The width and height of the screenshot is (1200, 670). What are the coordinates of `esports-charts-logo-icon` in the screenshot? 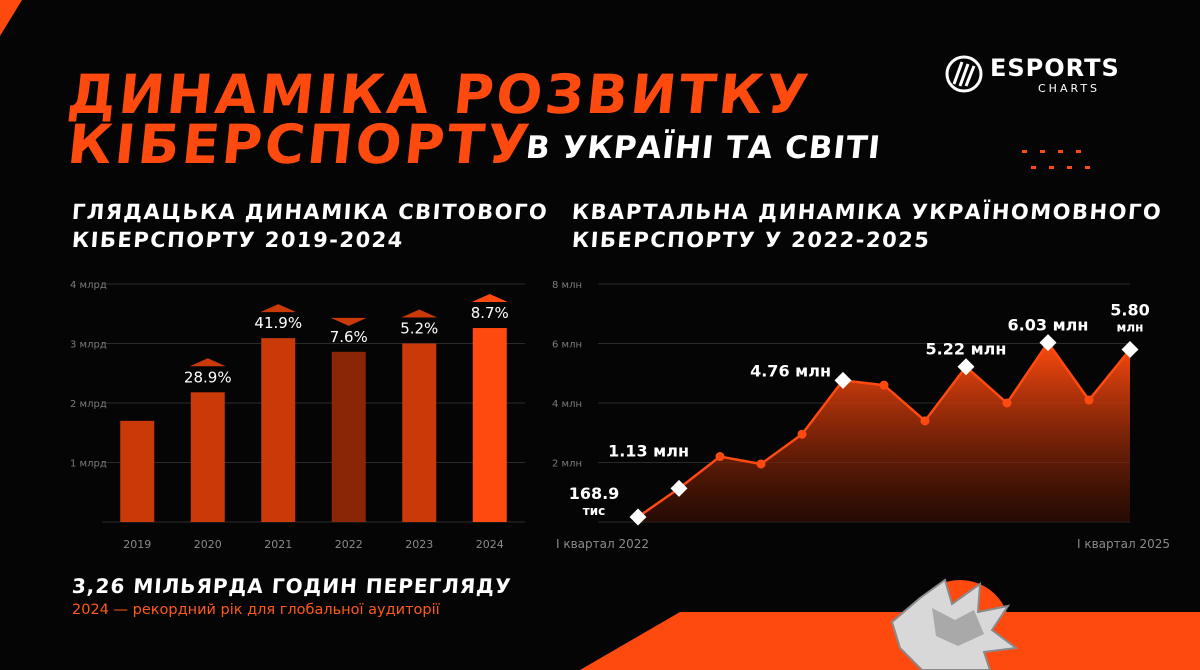 It's located at (964, 74).